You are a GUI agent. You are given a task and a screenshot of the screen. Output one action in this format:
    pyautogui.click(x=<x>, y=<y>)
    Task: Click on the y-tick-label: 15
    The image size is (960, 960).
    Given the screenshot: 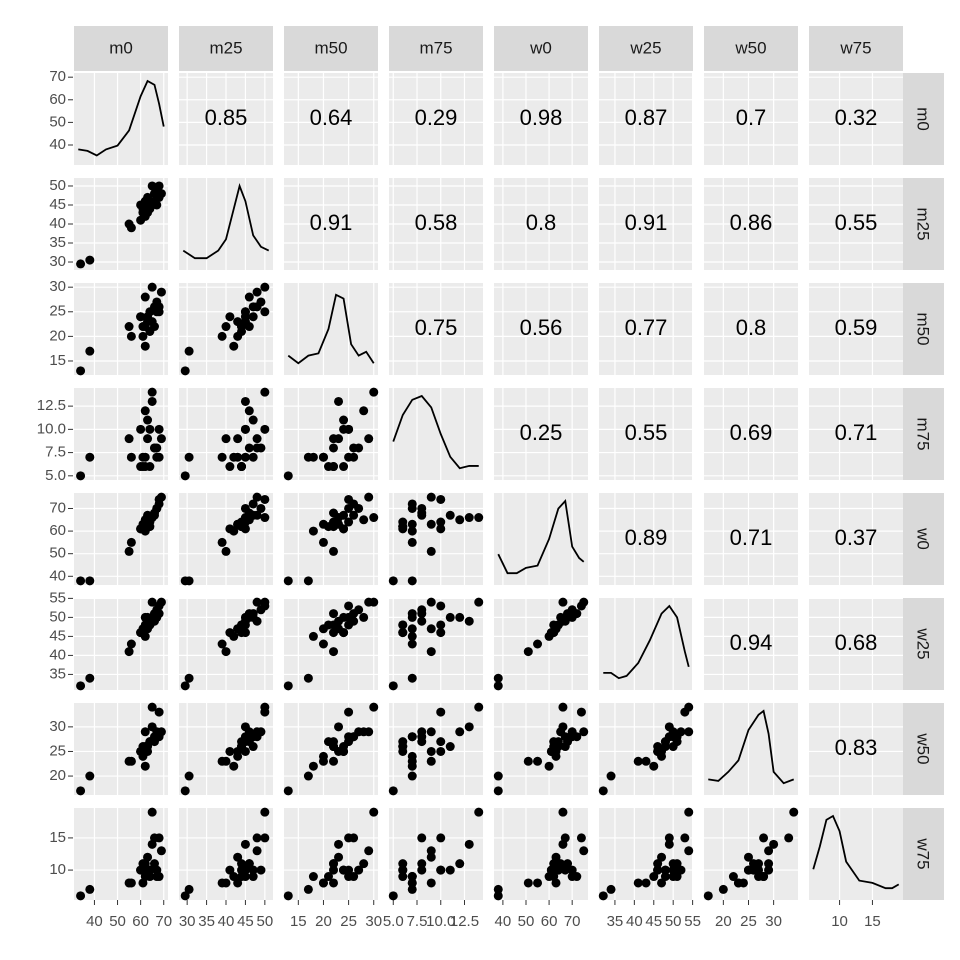 What is the action you would take?
    pyautogui.click(x=57, y=360)
    